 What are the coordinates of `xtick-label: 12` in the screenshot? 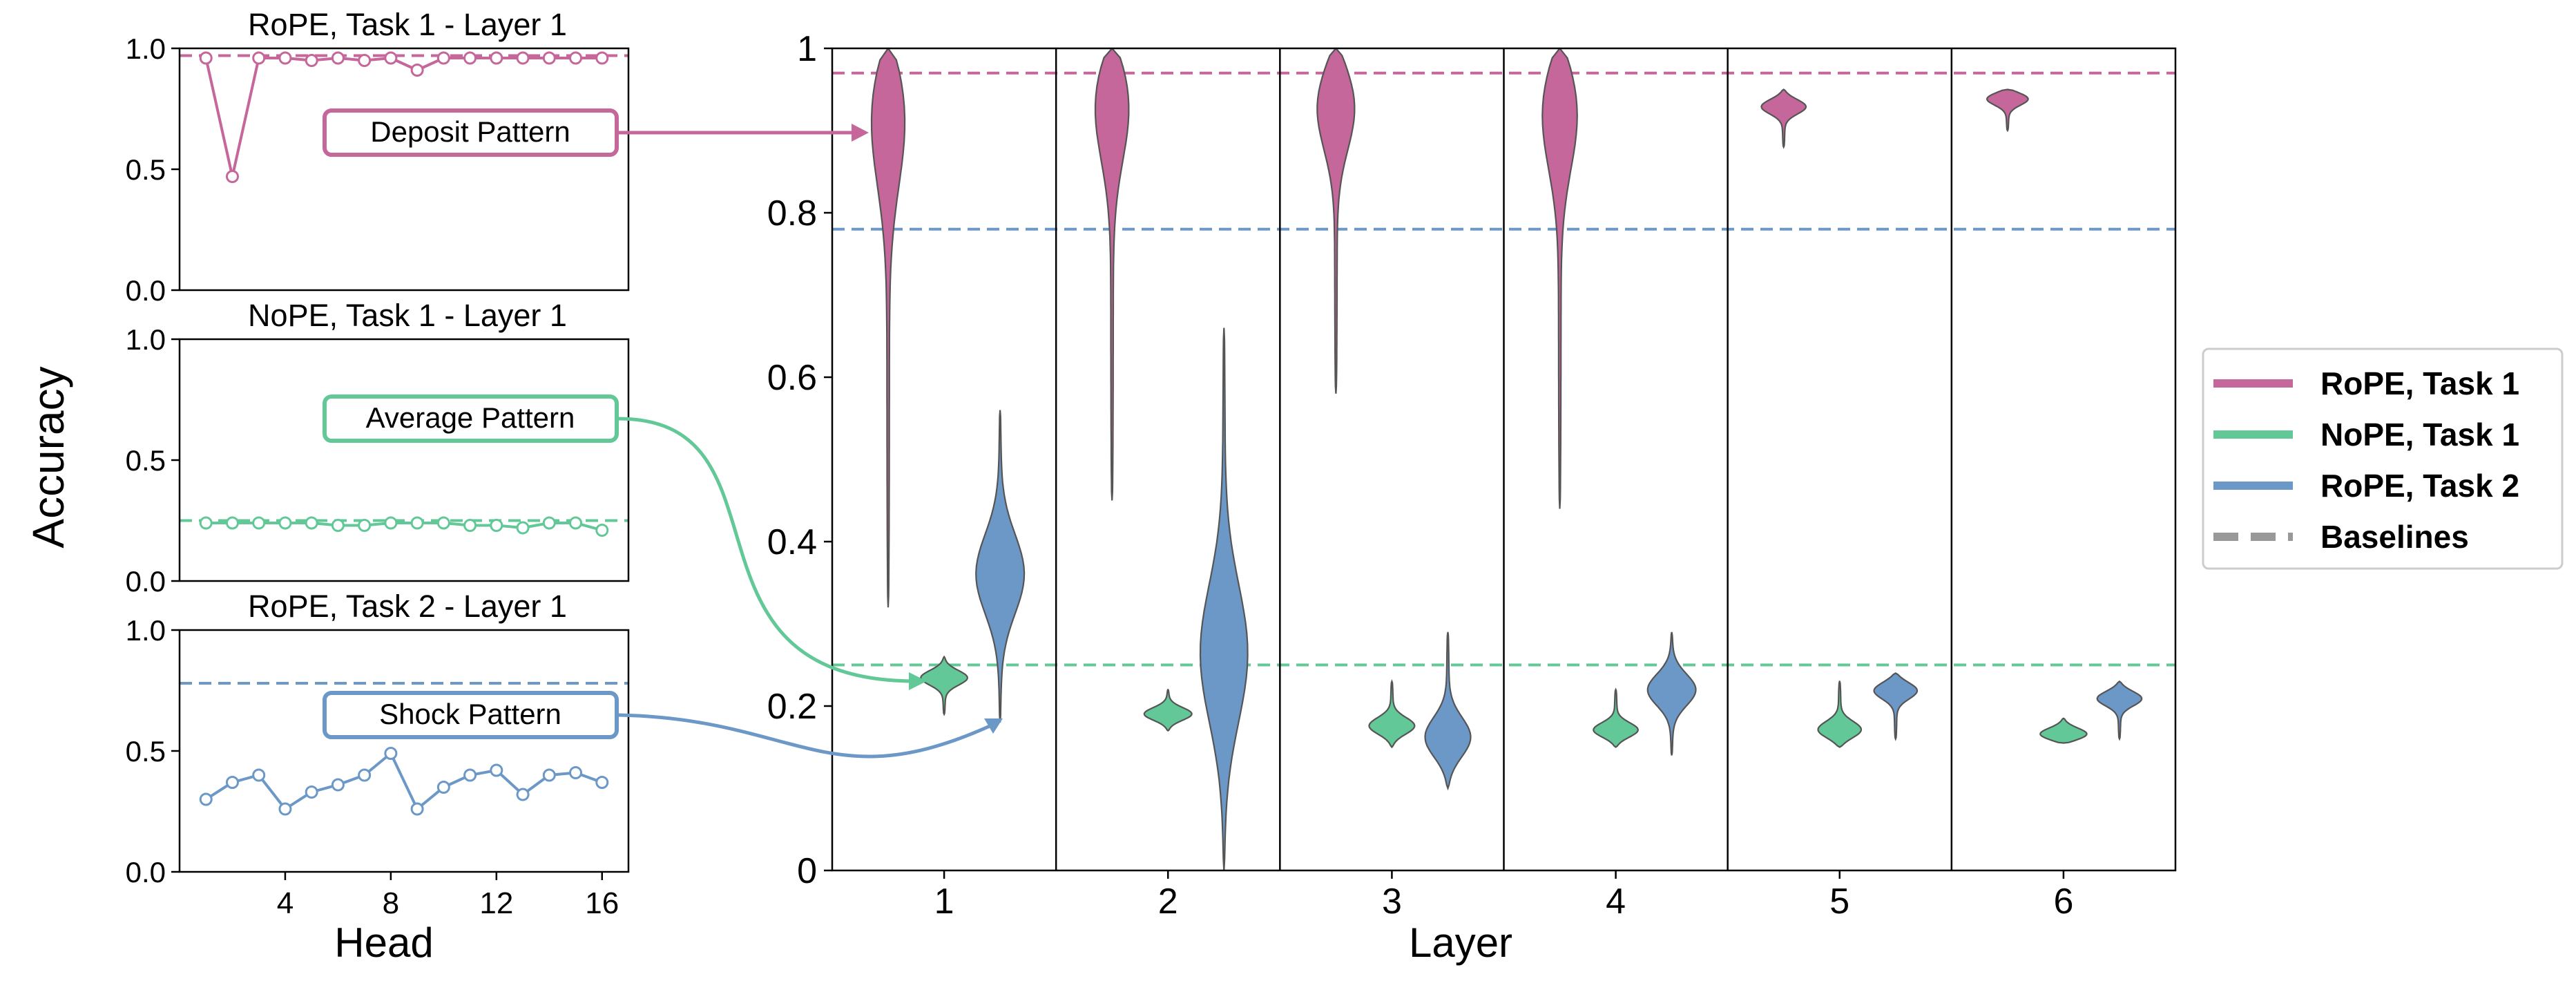 It's located at (496, 903).